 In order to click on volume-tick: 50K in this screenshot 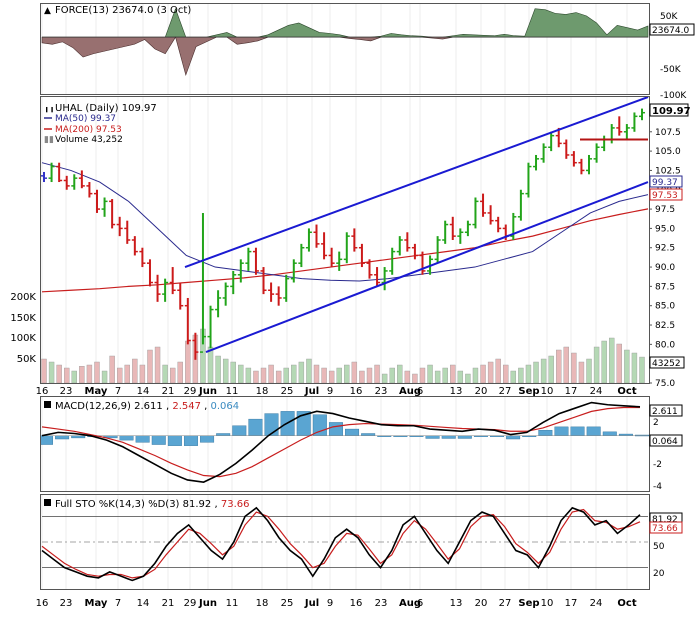, I will do `click(27, 359)`.